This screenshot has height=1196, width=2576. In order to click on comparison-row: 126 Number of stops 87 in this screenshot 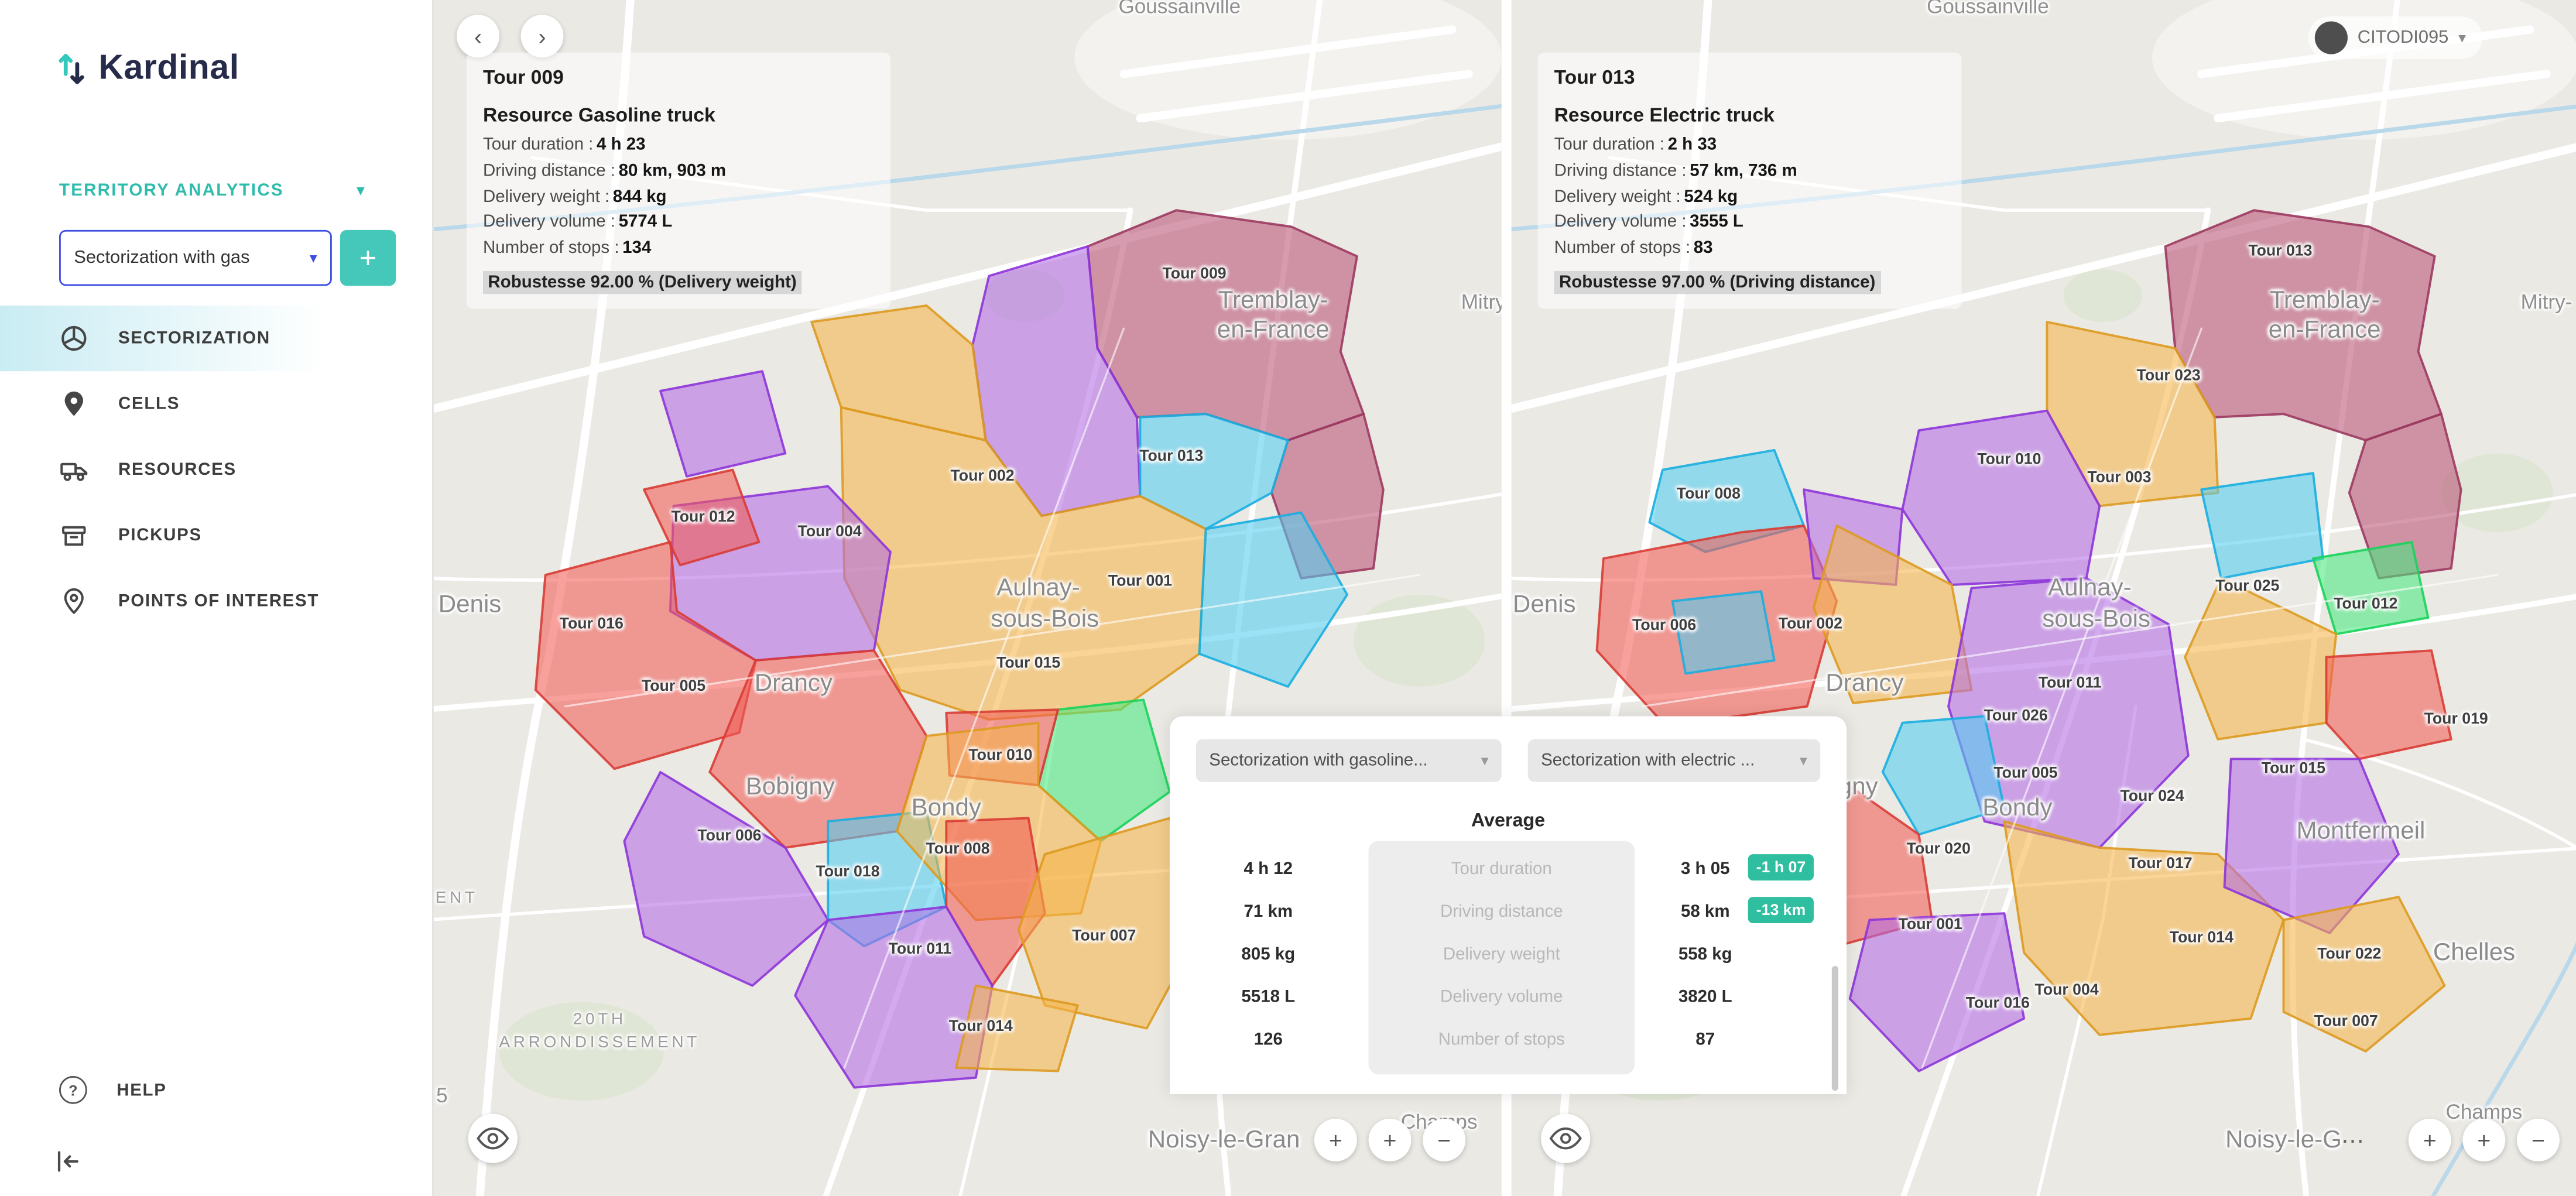, I will do `click(1508, 1040)`.